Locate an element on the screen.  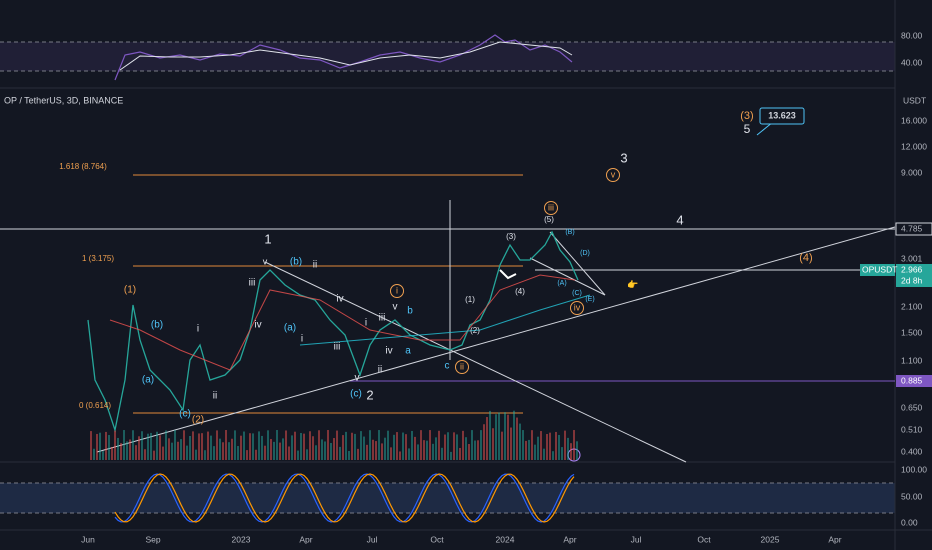
time-axis-label: 2023 is located at coordinates (241, 539).